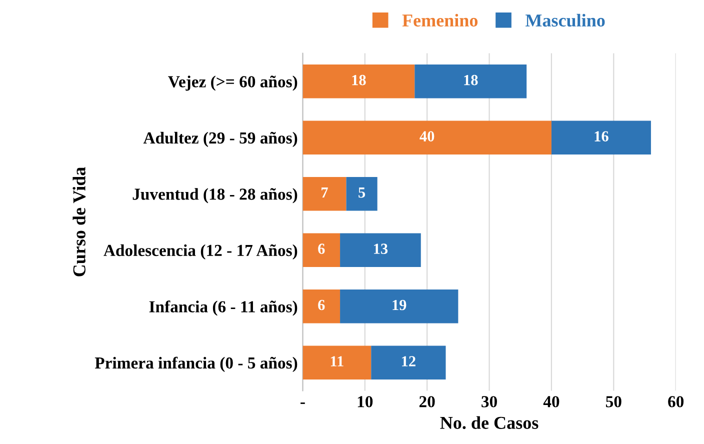  Describe the element at coordinates (215, 196) in the screenshot. I see `y-tick-label: Juventud (18 - 28 años)` at that location.